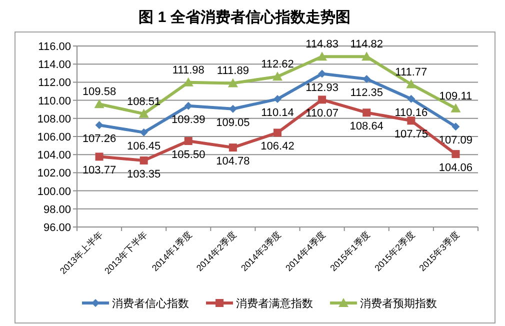 Image resolution: width=505 pixels, height=326 pixels. What do you see at coordinates (99, 92) in the screenshot?
I see `data-label: 109.58` at bounding box center [99, 92].